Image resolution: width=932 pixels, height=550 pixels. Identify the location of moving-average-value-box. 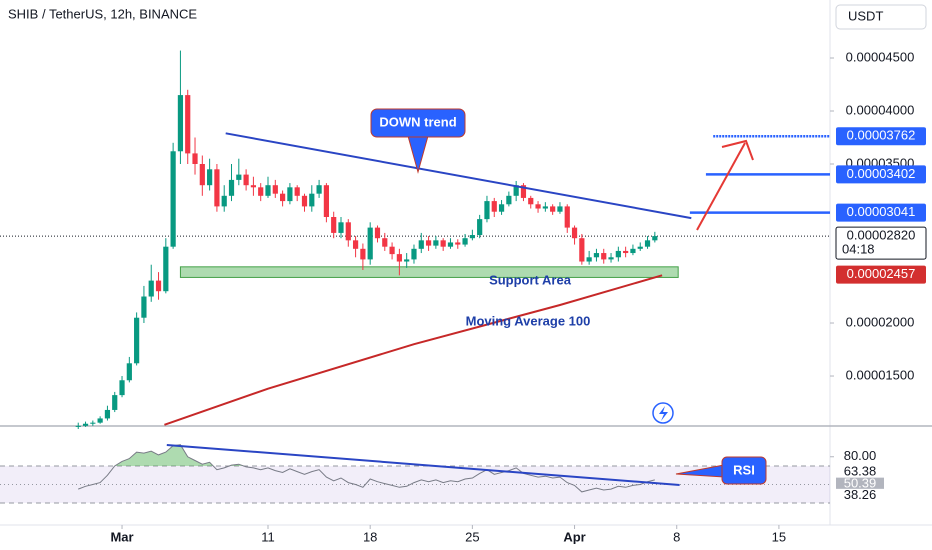
(881, 274).